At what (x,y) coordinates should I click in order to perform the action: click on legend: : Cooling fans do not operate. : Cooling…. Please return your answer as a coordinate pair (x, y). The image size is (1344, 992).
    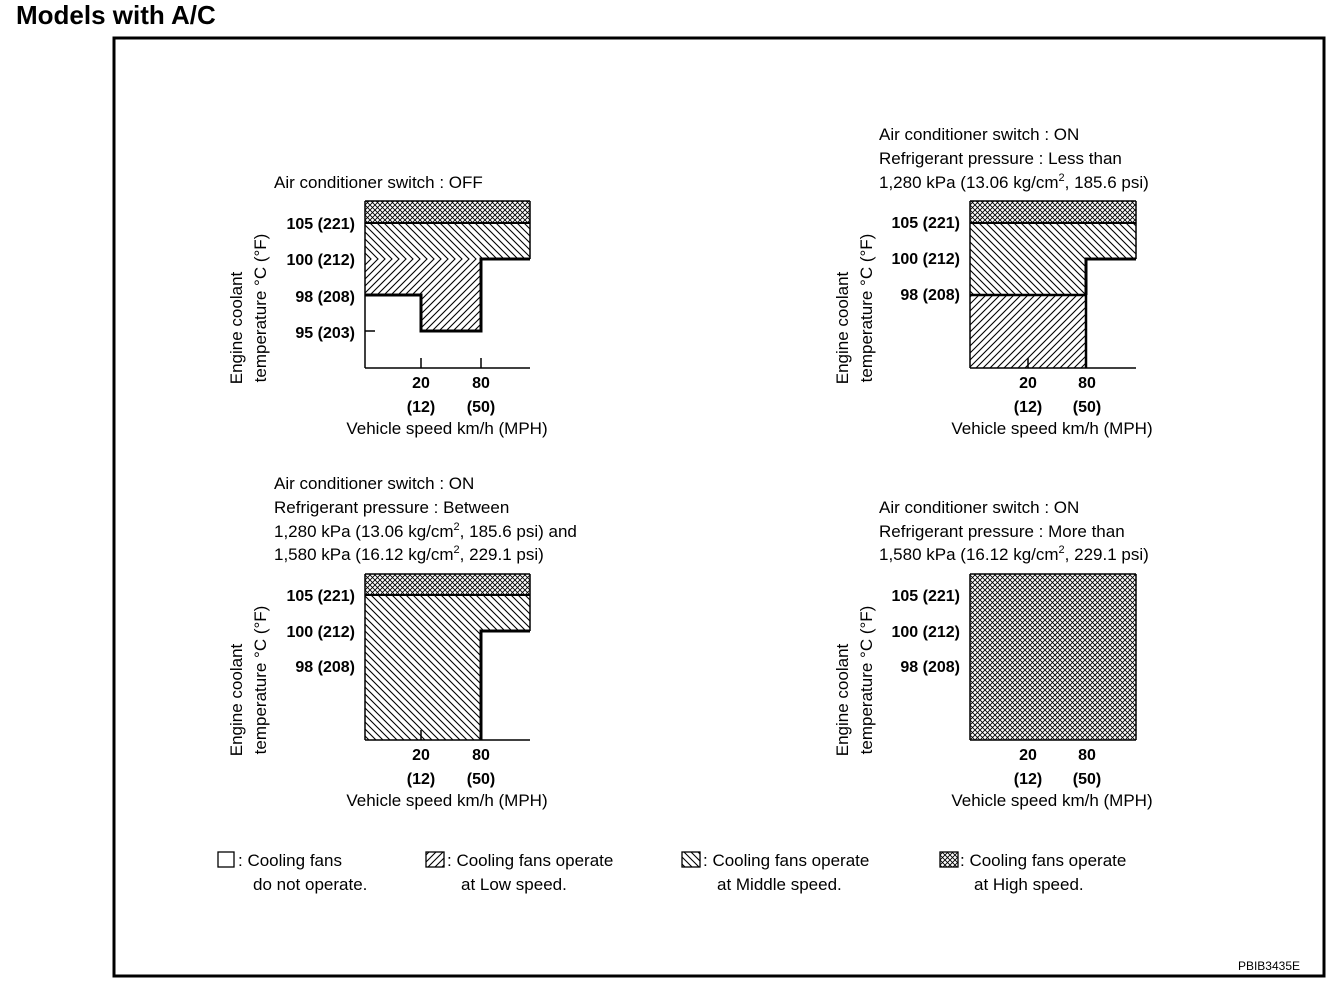
    Looking at the image, I should click on (671, 872).